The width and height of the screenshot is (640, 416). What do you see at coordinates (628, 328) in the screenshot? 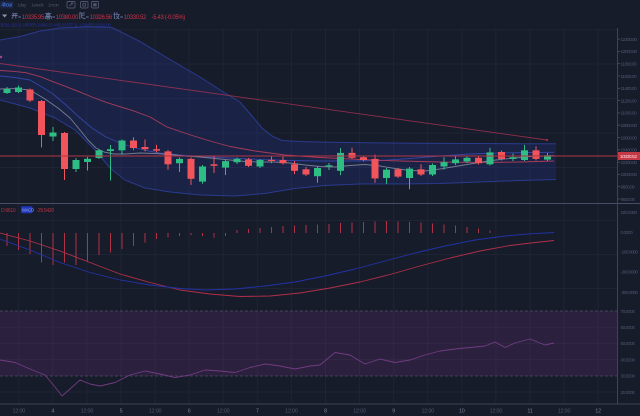
I see `svg-text: 60.0000` at bounding box center [628, 328].